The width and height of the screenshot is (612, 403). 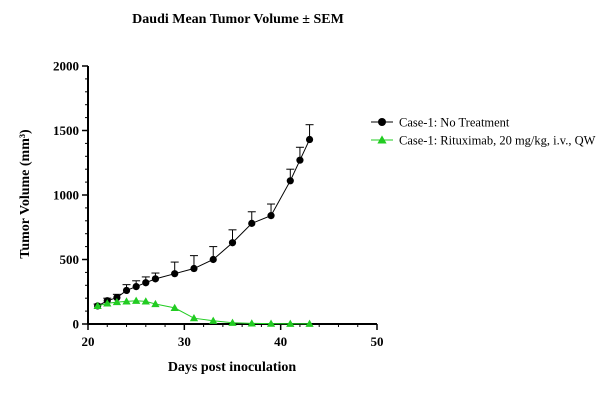 I want to click on legend-label: Case-1: Rituximab, 20 mg/kg, i.v., QW, so click(x=497, y=141).